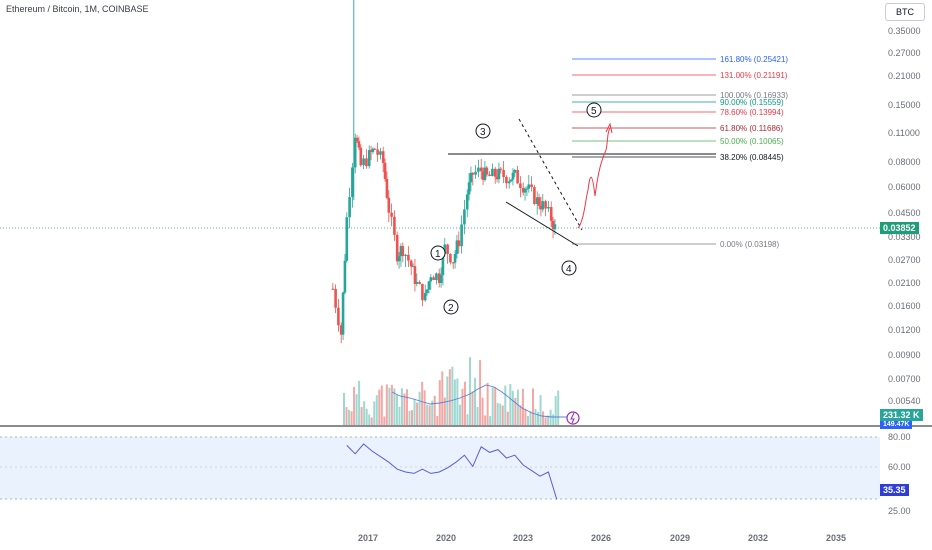 The height and width of the screenshot is (550, 932). I want to click on elliott-wave-labels: 1 2 3 4 5, so click(516, 208).